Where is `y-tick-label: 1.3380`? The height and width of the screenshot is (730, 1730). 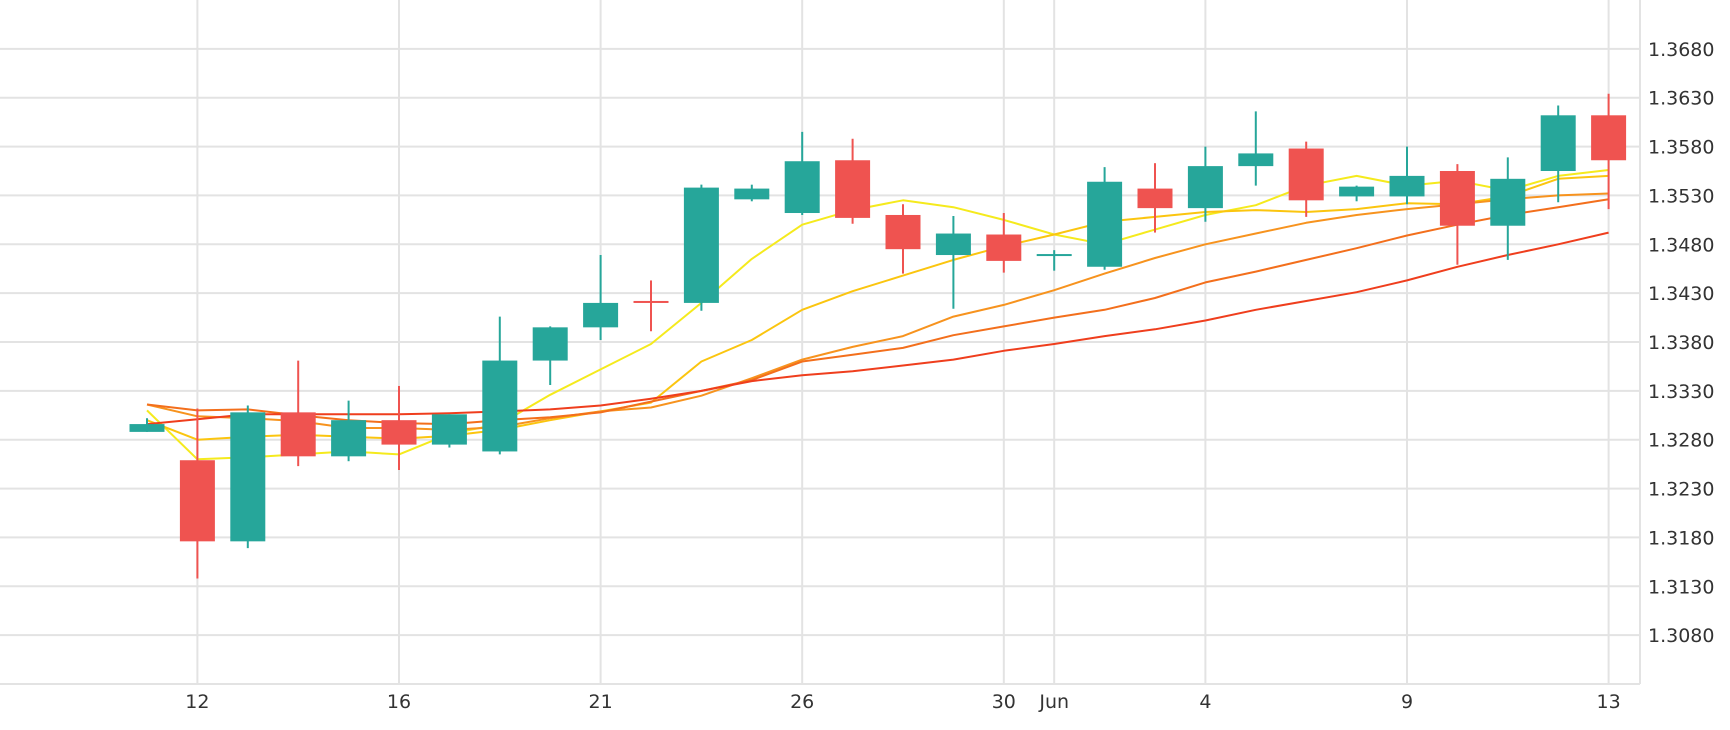
y-tick-label: 1.3380 is located at coordinates (1681, 343).